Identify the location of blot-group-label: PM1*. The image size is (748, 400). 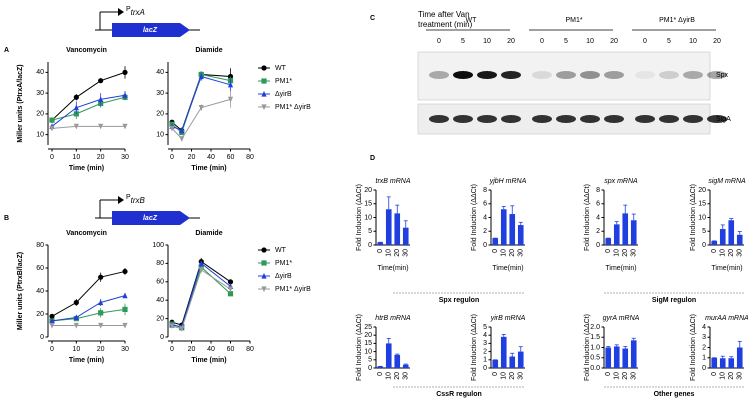
(573, 20).